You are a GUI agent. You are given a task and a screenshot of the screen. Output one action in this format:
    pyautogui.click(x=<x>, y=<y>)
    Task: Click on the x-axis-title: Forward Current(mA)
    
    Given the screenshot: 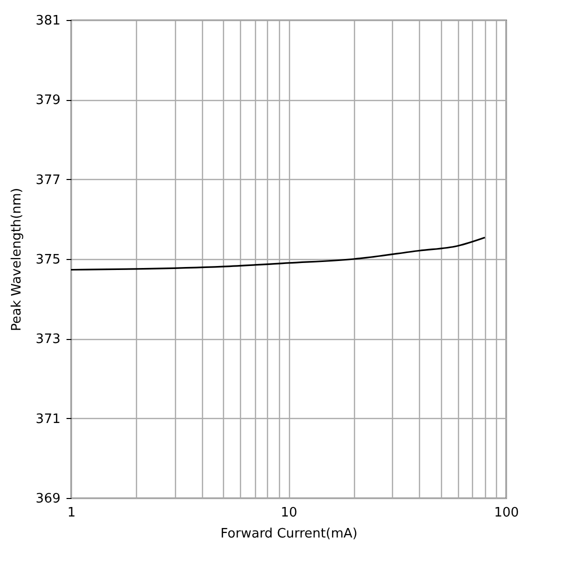 What is the action you would take?
    pyautogui.click(x=289, y=534)
    